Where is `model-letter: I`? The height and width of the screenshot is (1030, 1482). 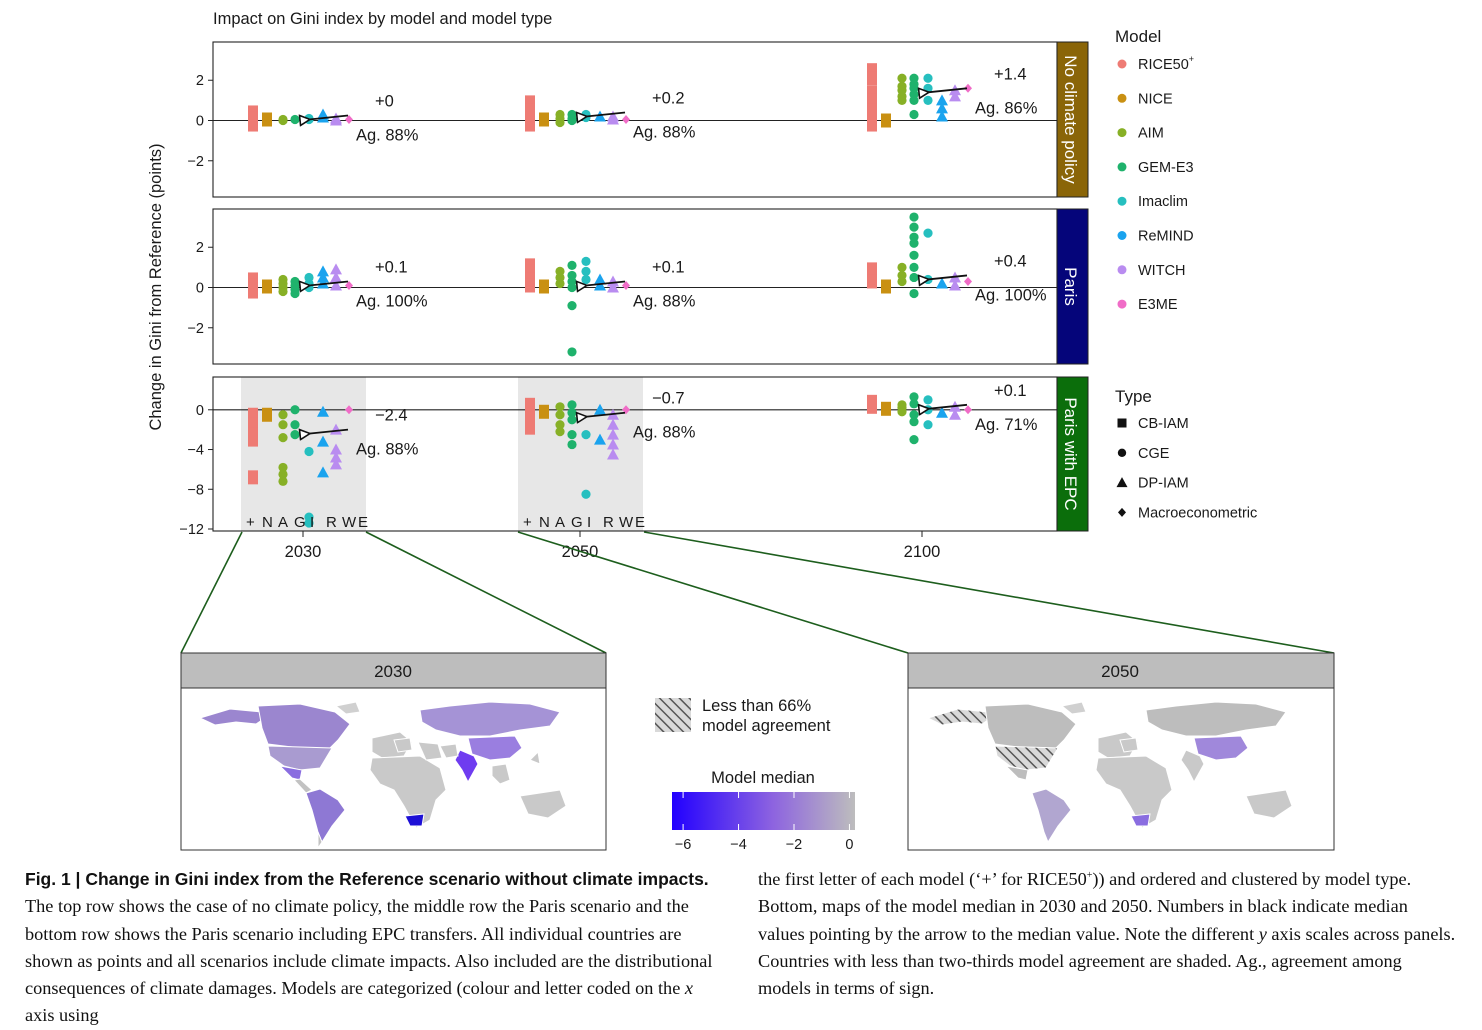 model-letter: I is located at coordinates (312, 522).